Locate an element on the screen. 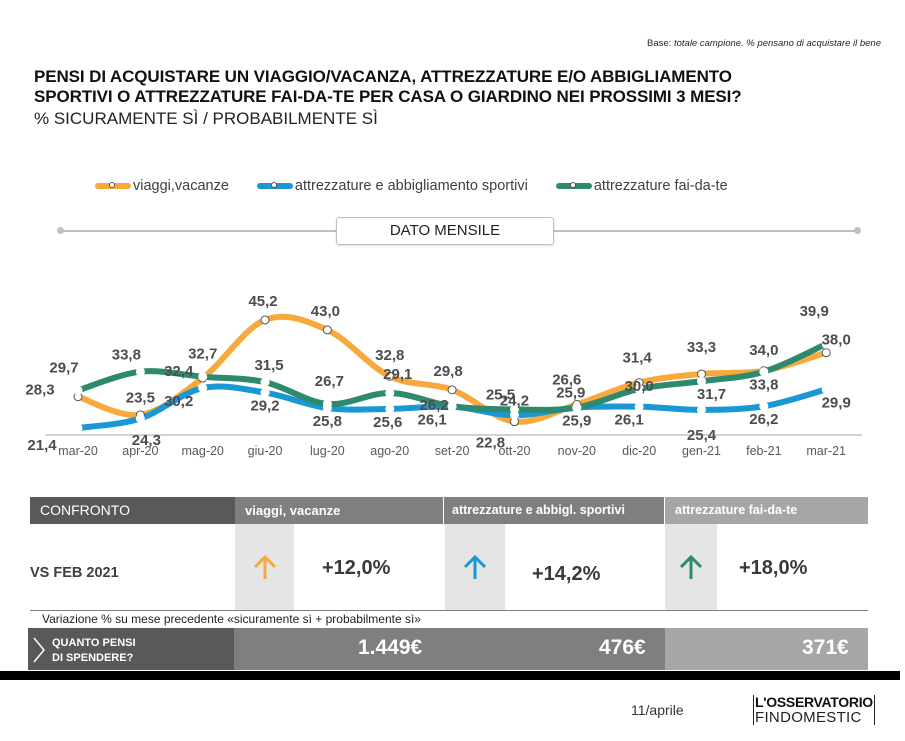 This screenshot has height=741, width=905. data-label-viaggi: 45,2 is located at coordinates (262, 301).